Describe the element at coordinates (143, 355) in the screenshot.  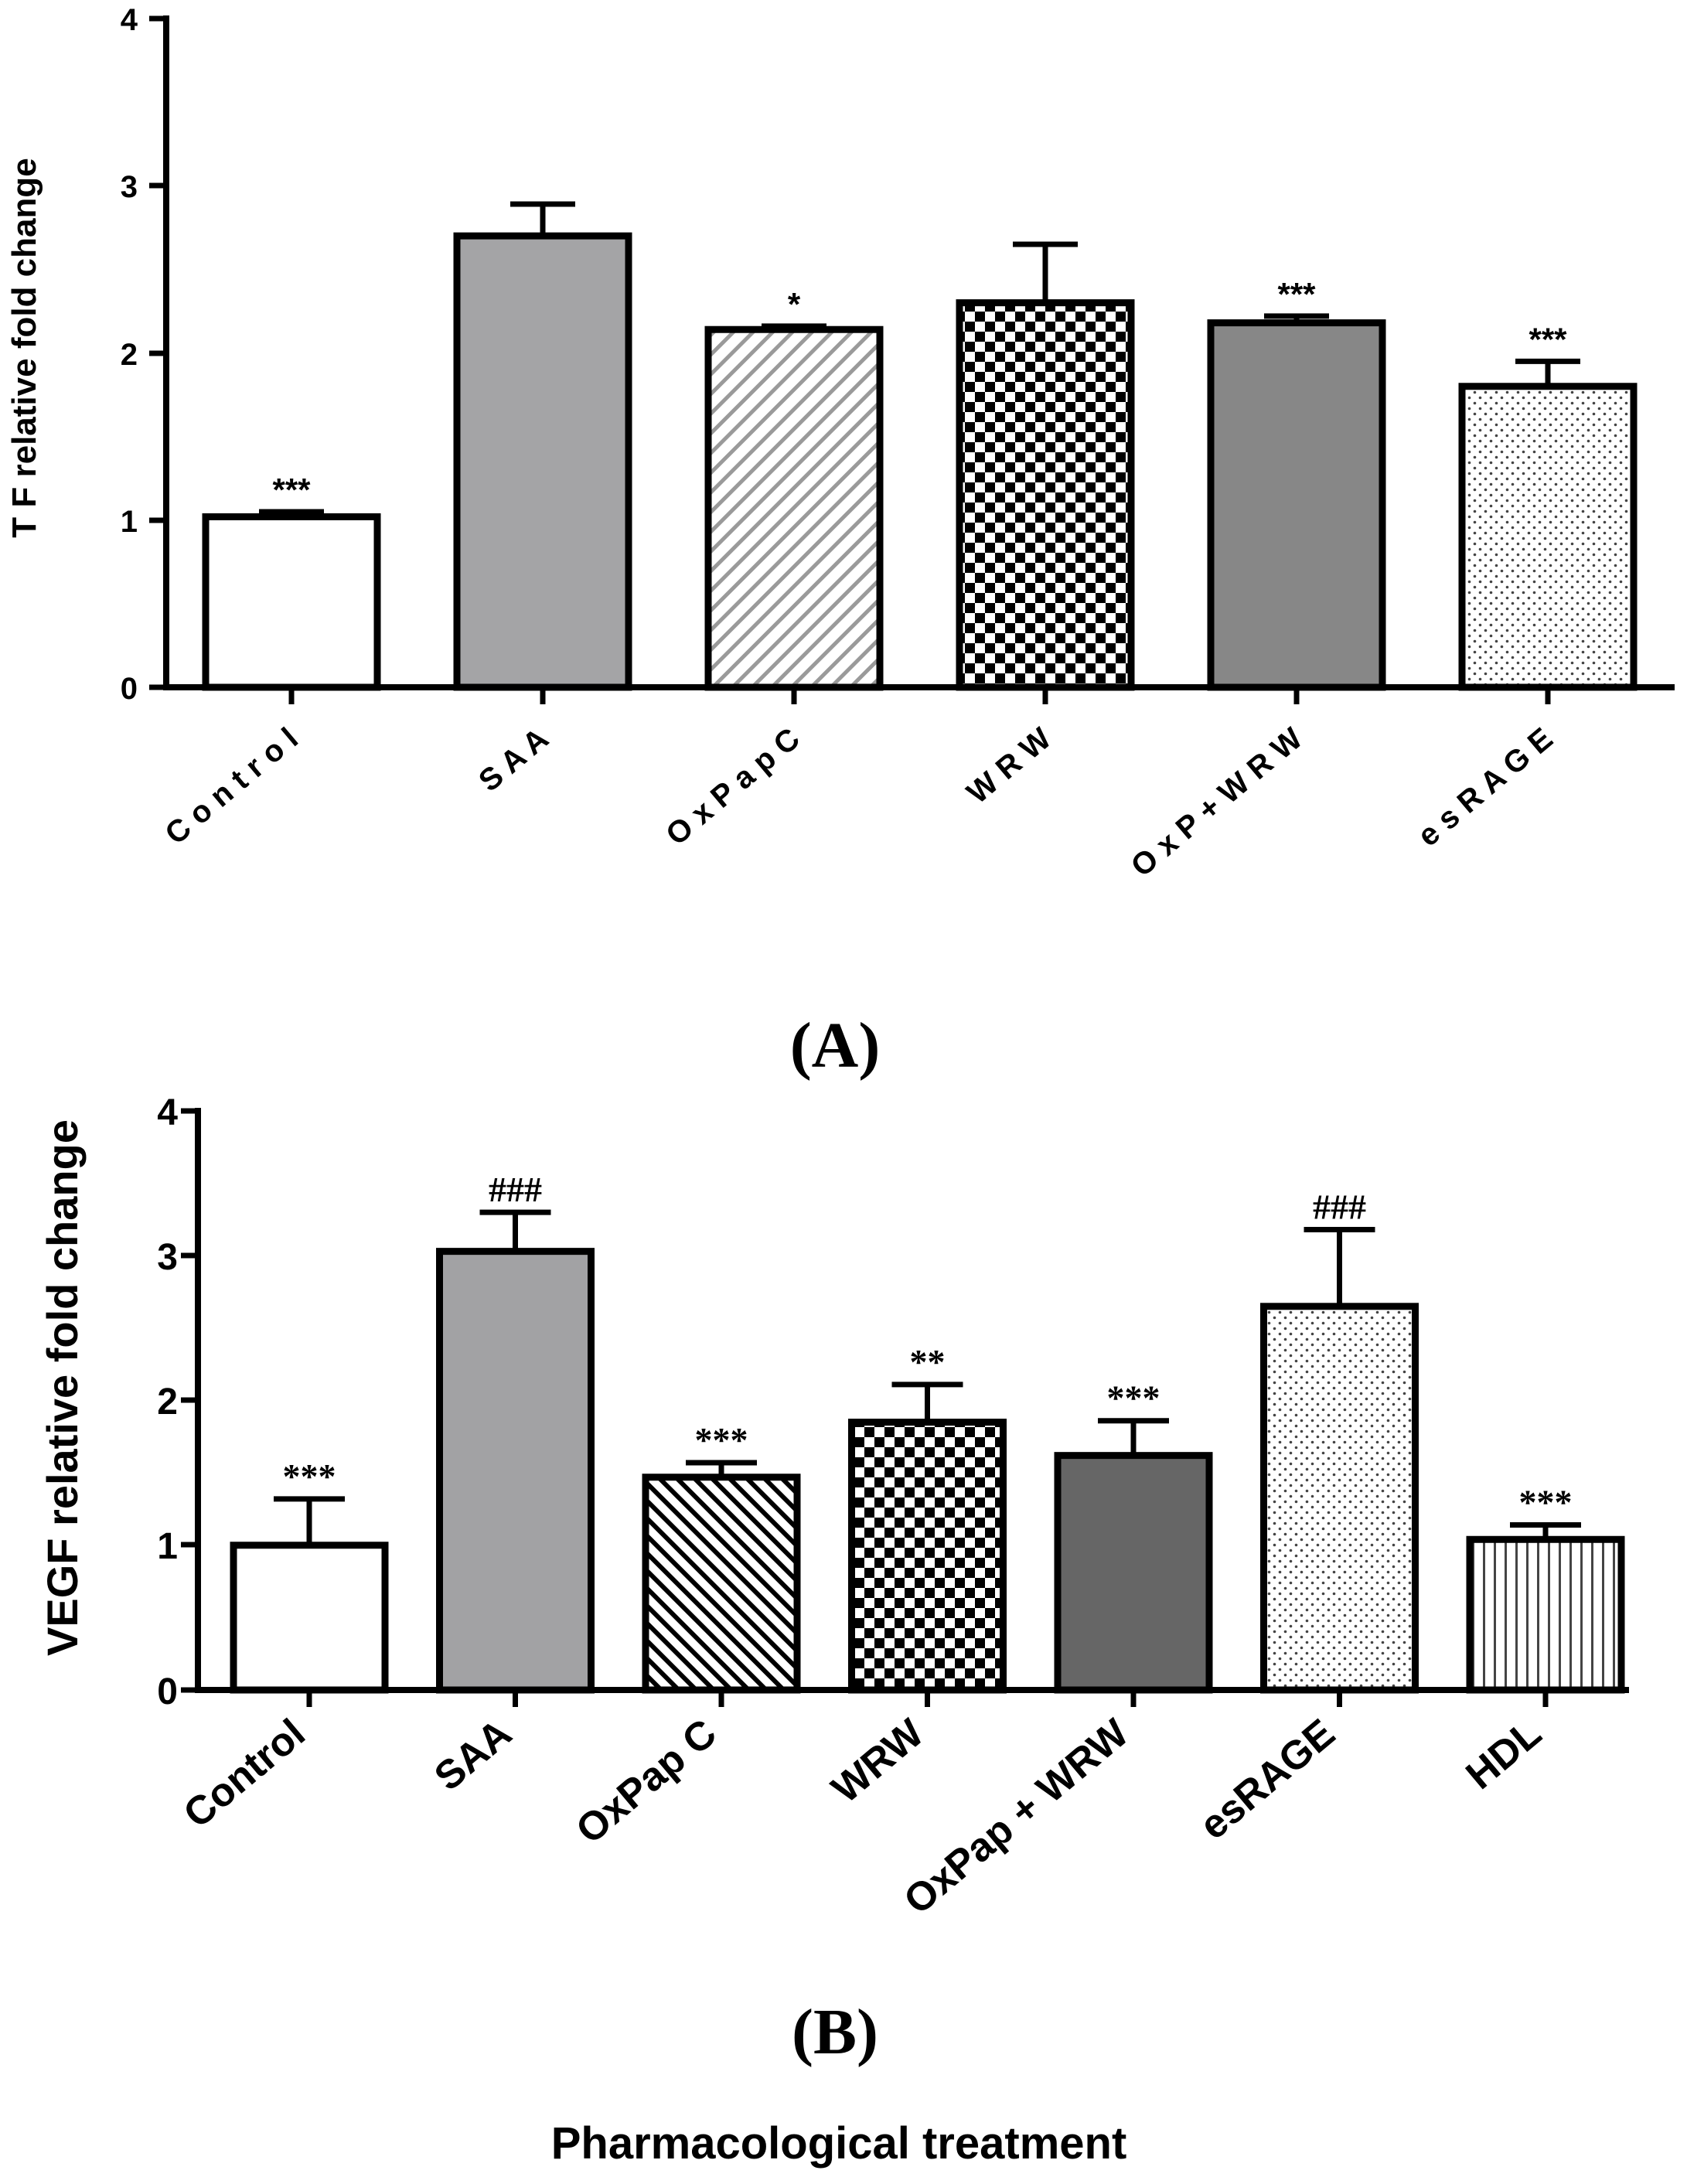
I see `panel-a-ytick-2: 2` at that location.